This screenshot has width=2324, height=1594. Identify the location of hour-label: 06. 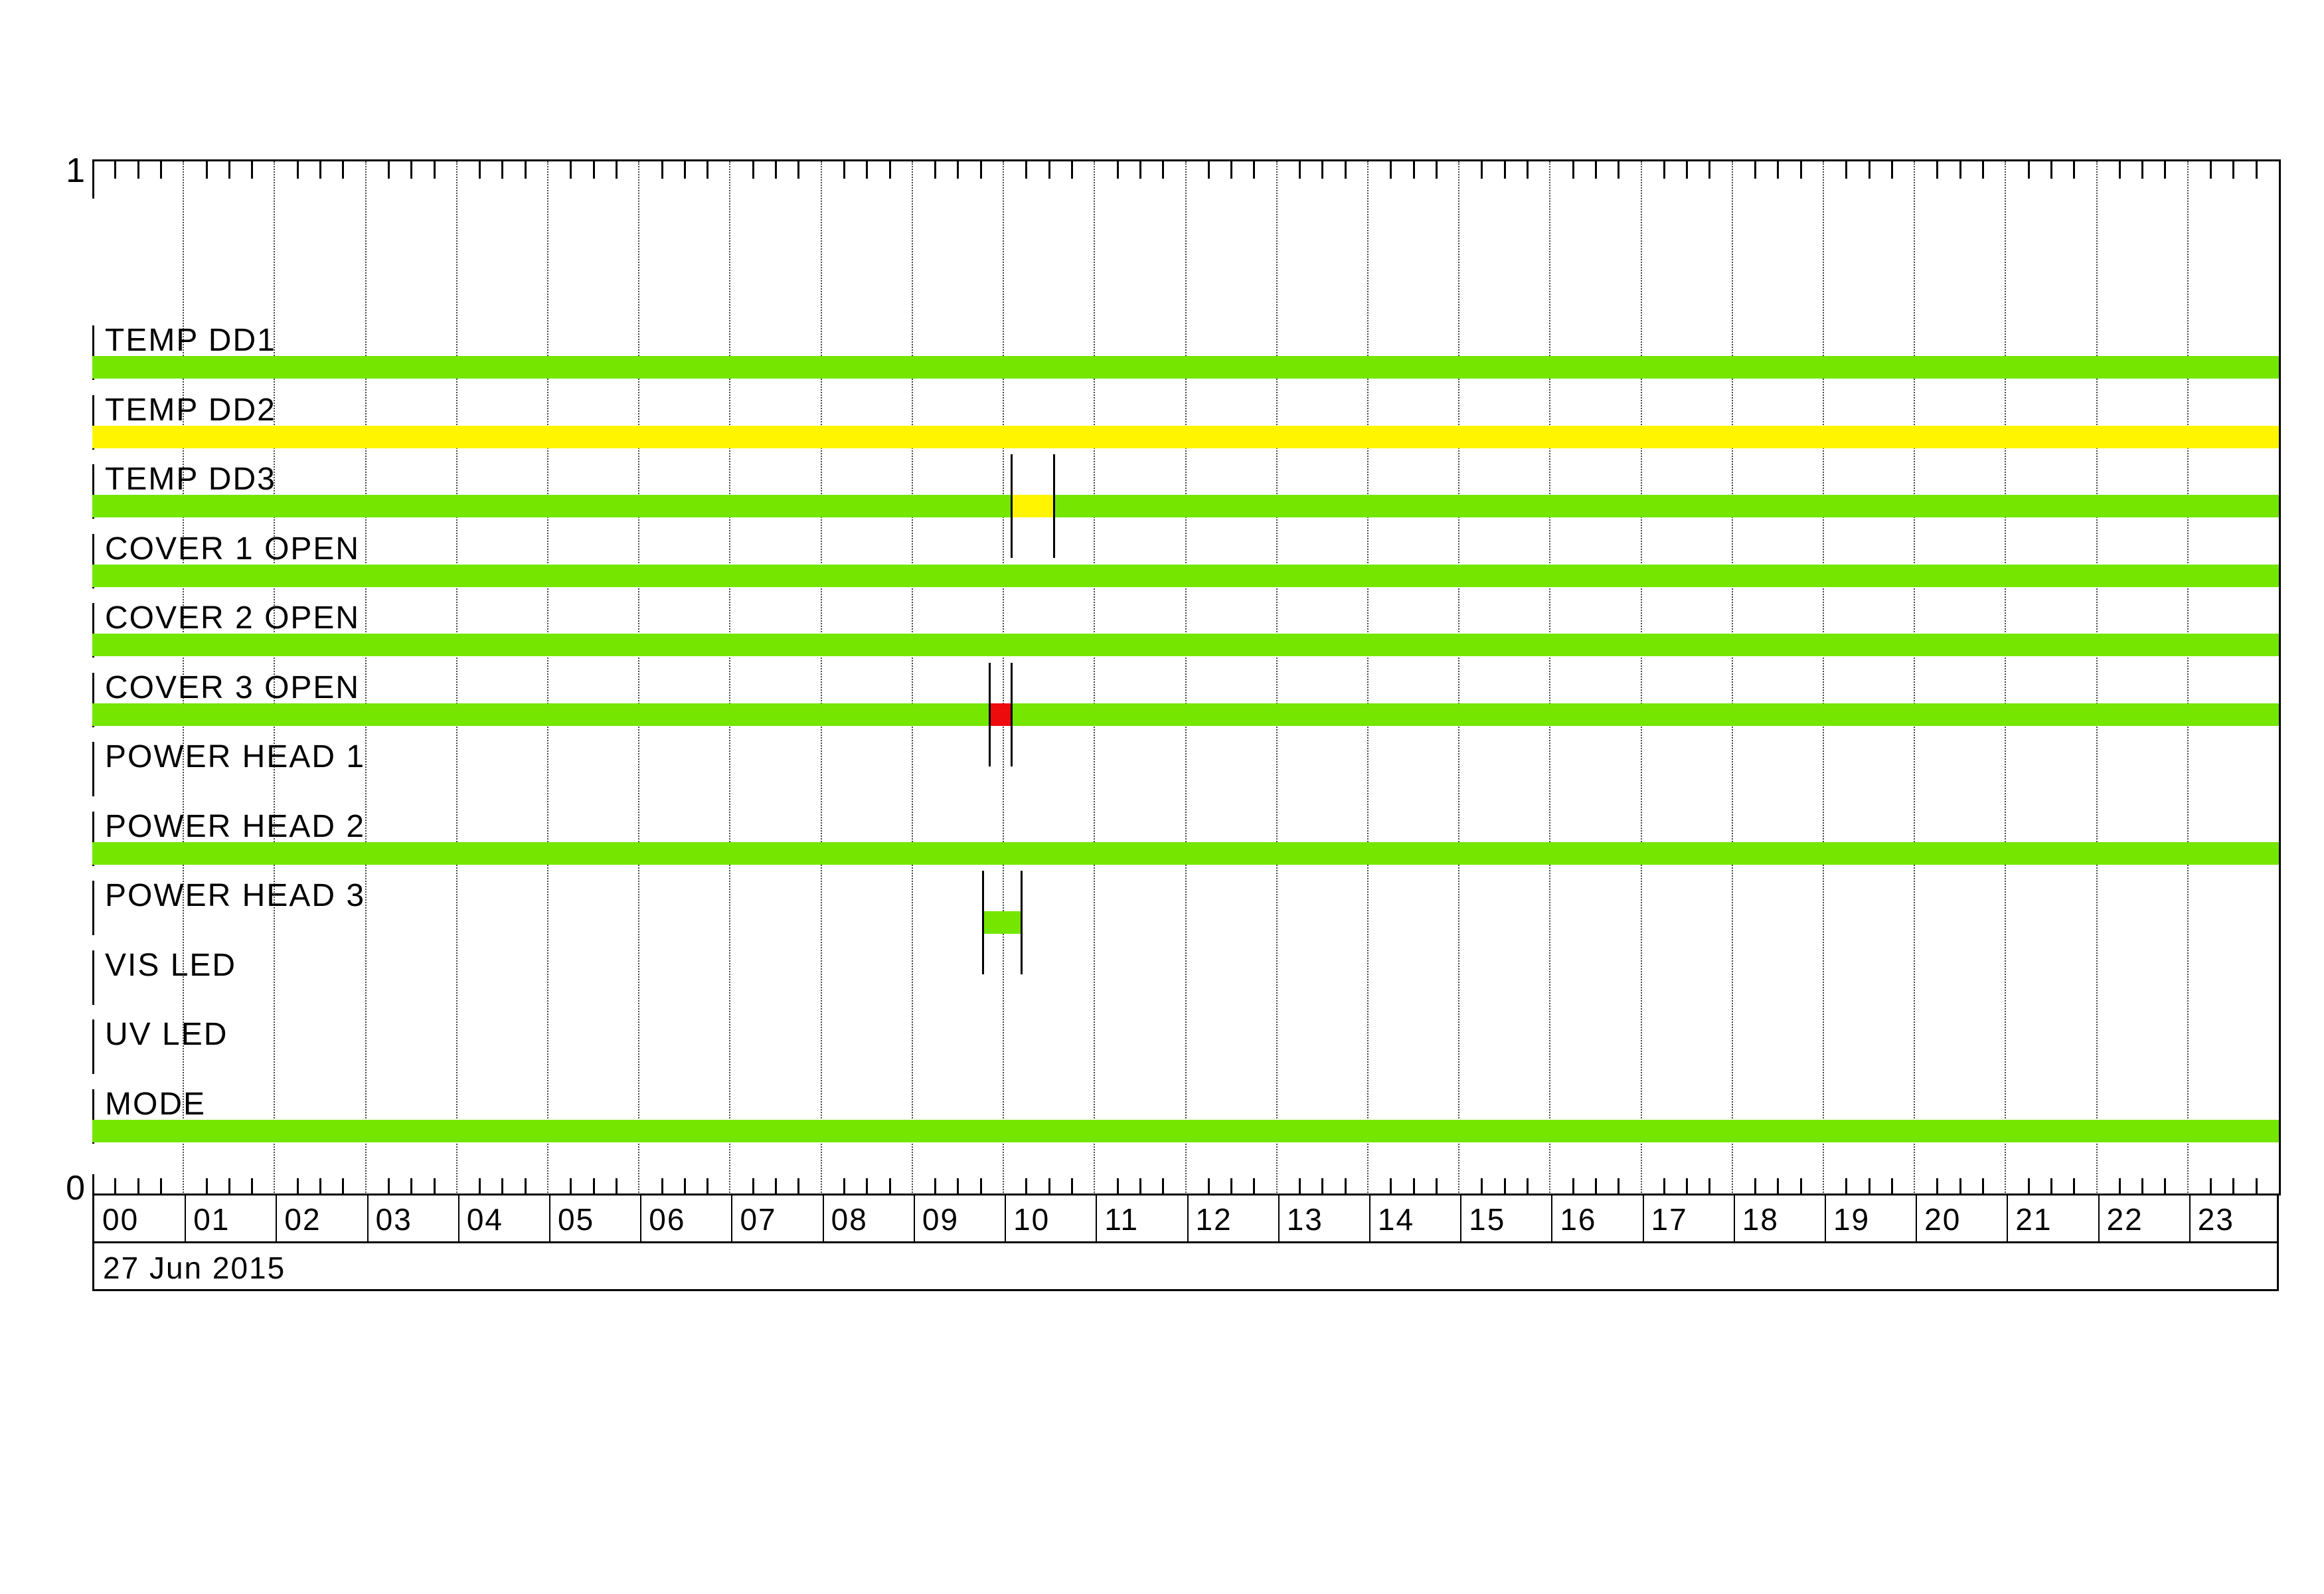
(667, 1219).